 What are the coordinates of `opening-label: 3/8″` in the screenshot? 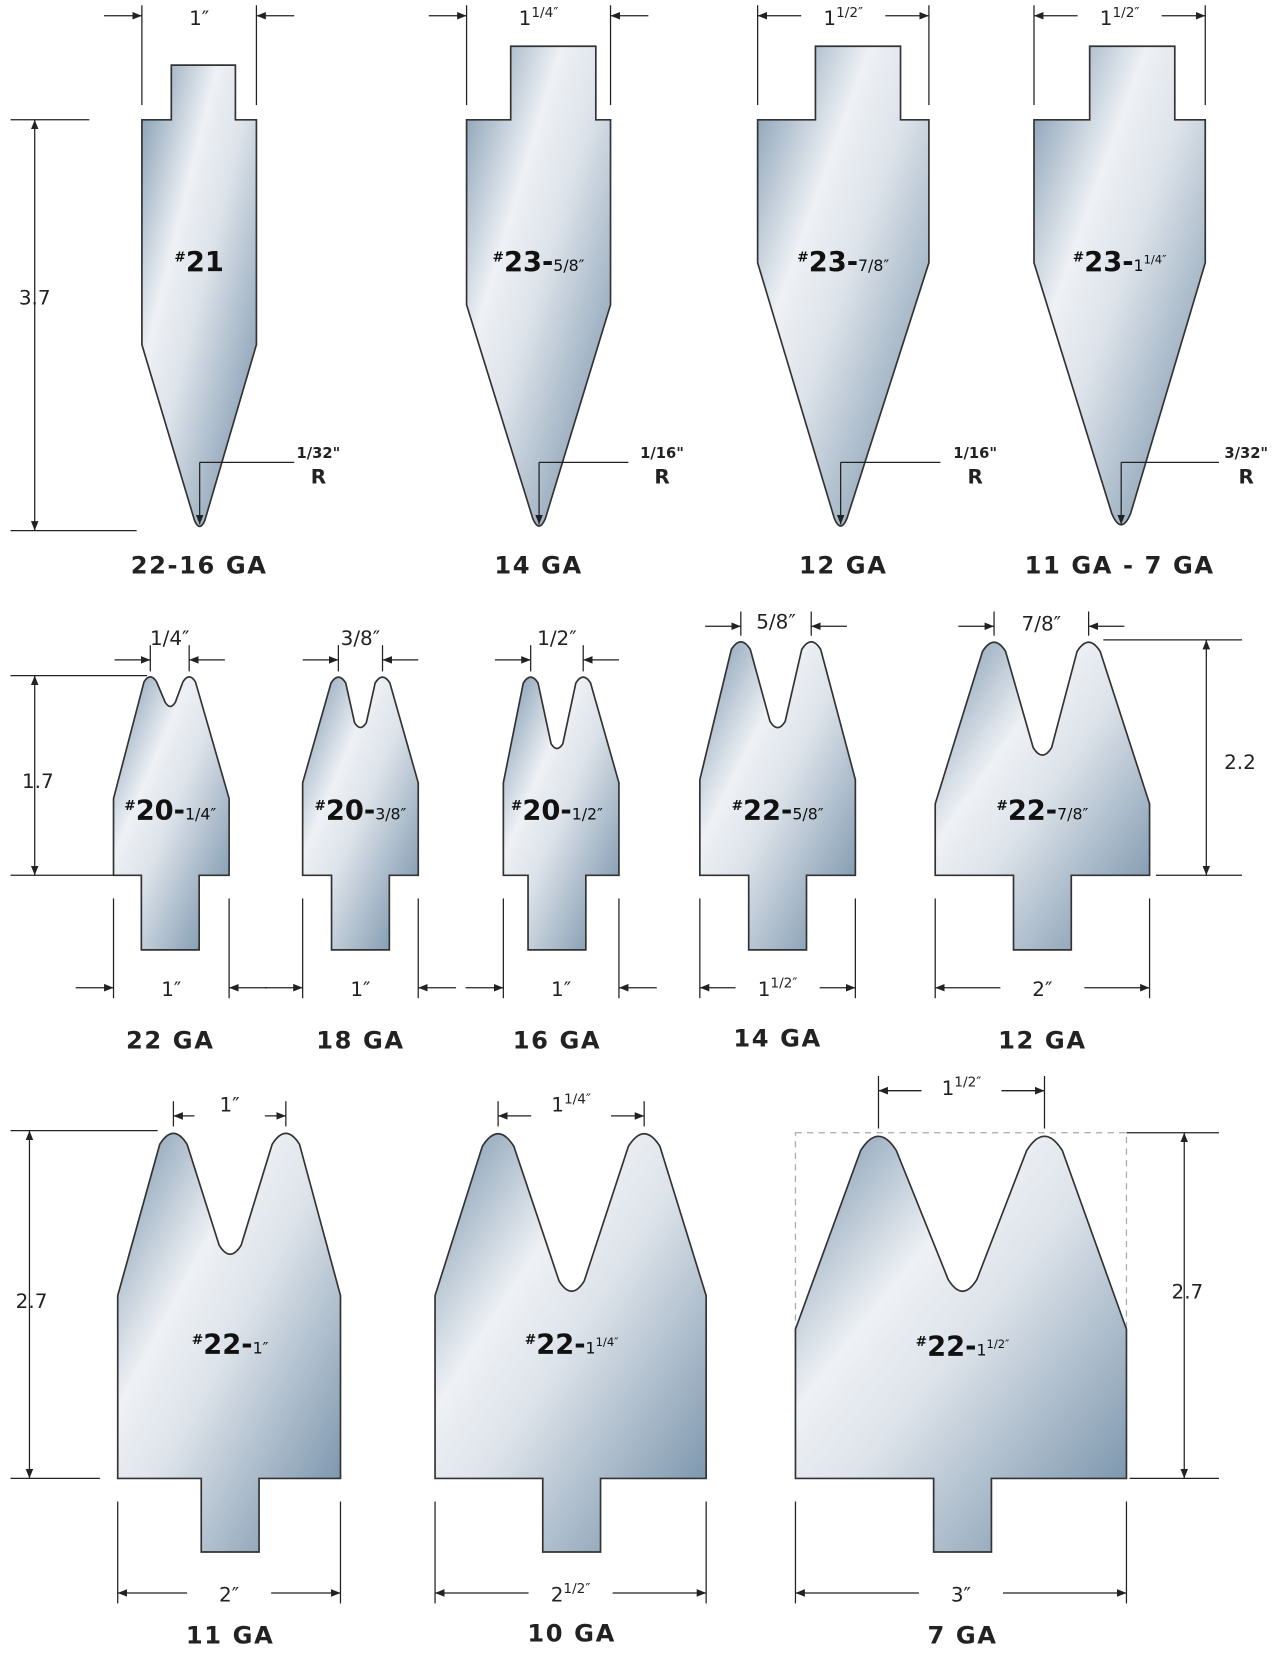 It's located at (361, 638).